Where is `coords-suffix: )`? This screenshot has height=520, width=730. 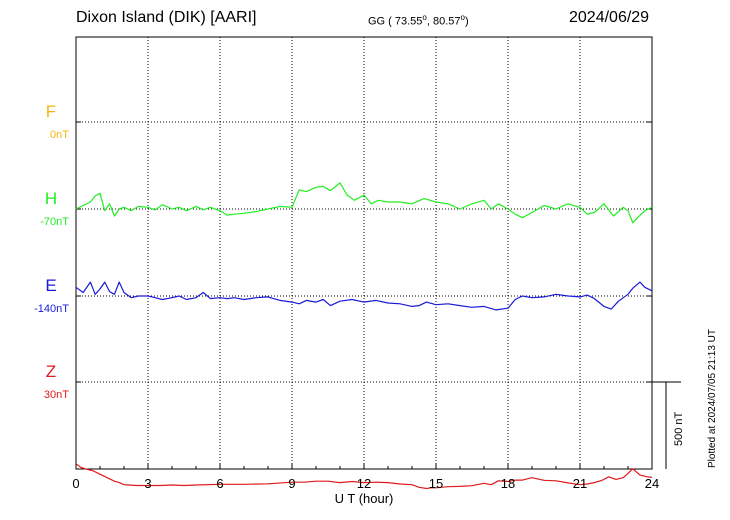
coords-suffix: ) is located at coordinates (466, 21).